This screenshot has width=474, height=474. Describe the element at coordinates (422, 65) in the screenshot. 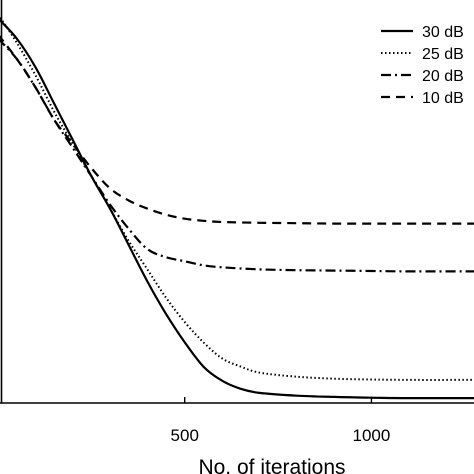

I see `legend: 30 dB 25 dB 20 dB 10 dB` at that location.